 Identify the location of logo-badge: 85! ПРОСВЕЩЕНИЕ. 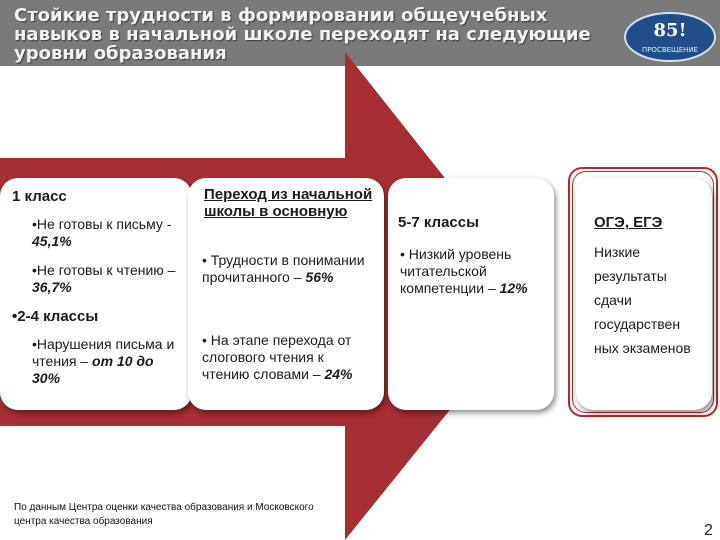
(670, 37).